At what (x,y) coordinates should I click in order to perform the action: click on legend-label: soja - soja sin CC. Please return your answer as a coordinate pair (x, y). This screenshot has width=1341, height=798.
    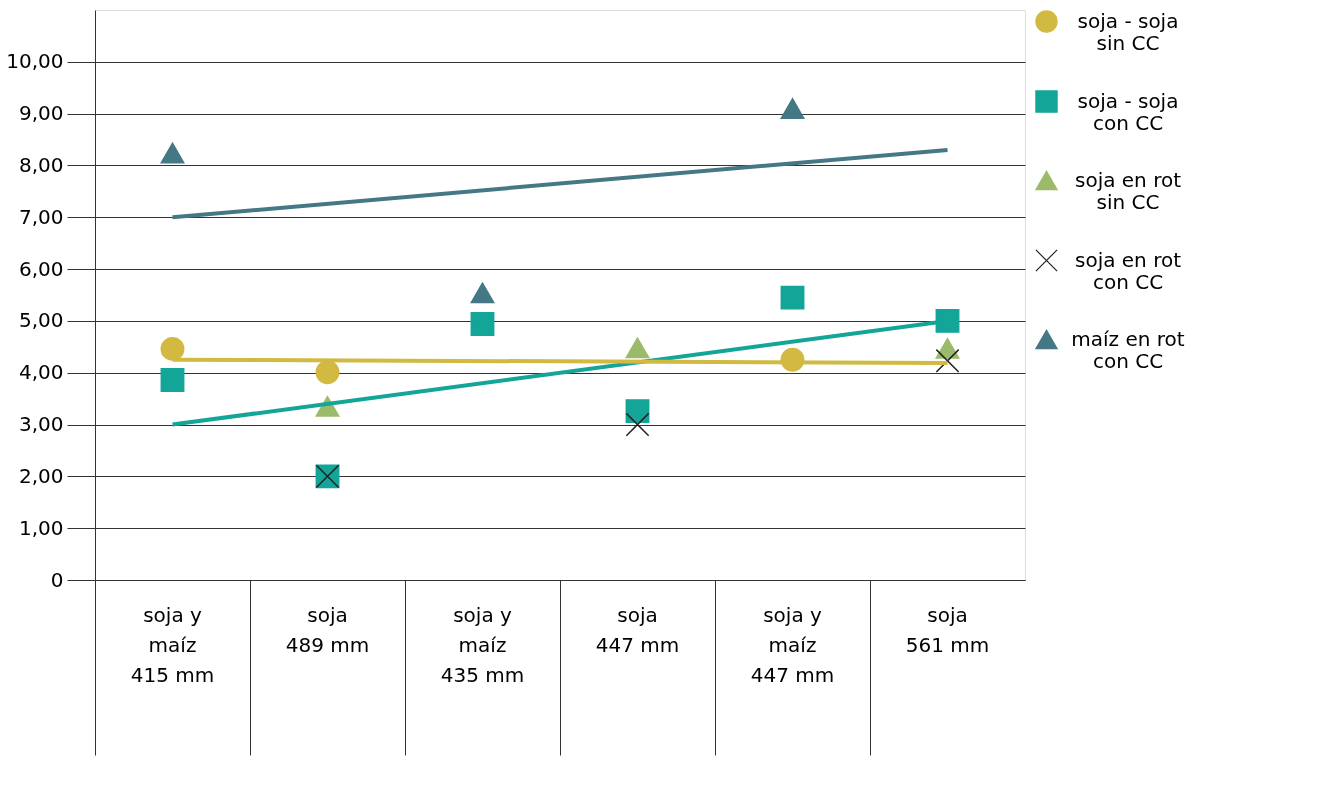
    Looking at the image, I should click on (1128, 31).